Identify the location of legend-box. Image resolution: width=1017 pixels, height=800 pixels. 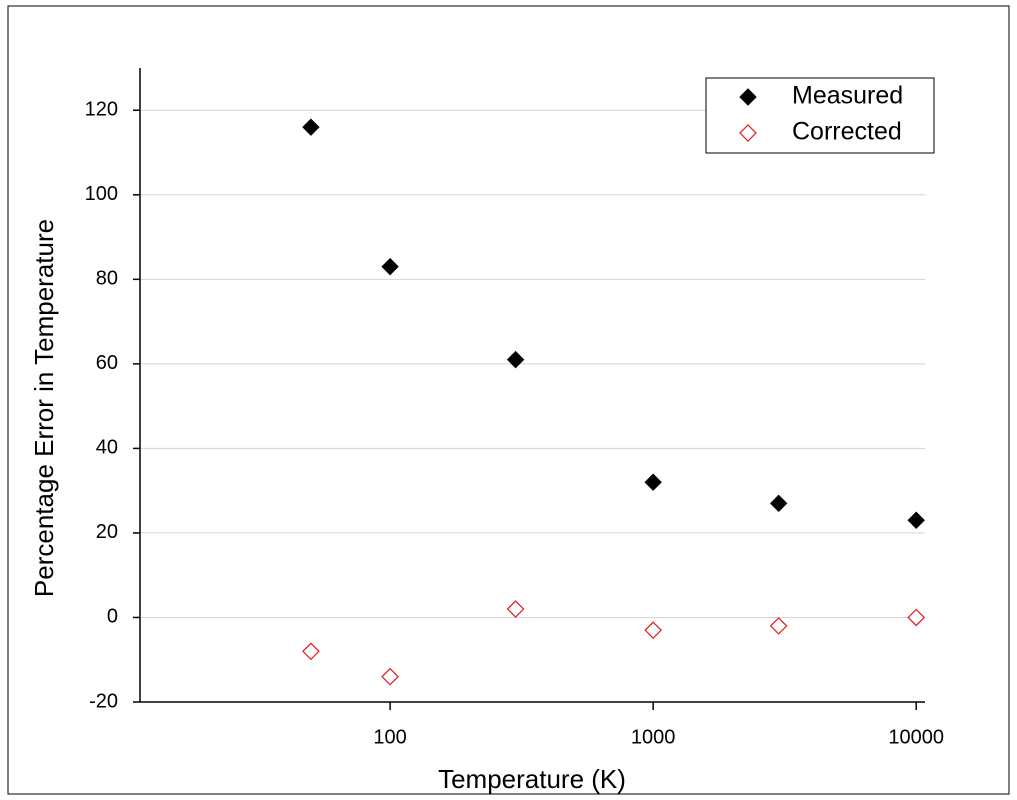
(820, 115).